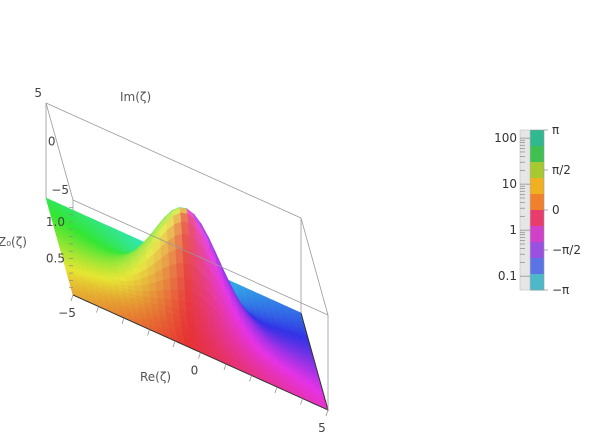 This screenshot has height=432, width=598. I want to click on z-tick-label: 1.0, so click(55, 222).